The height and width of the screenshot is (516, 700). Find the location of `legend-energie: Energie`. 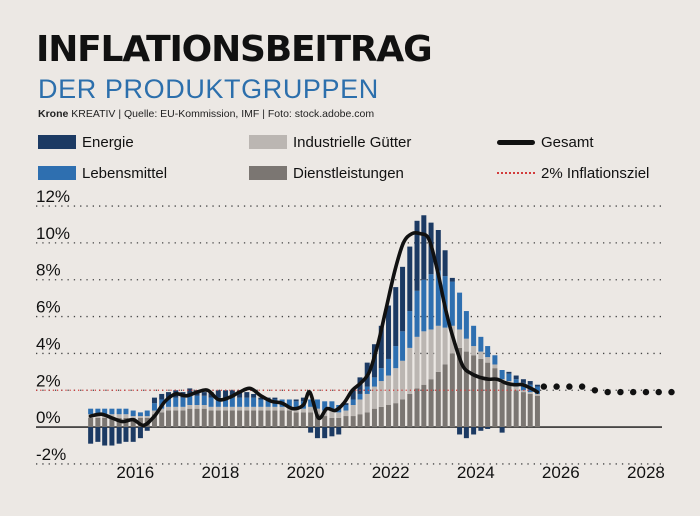

legend-energie: Energie is located at coordinates (86, 142).